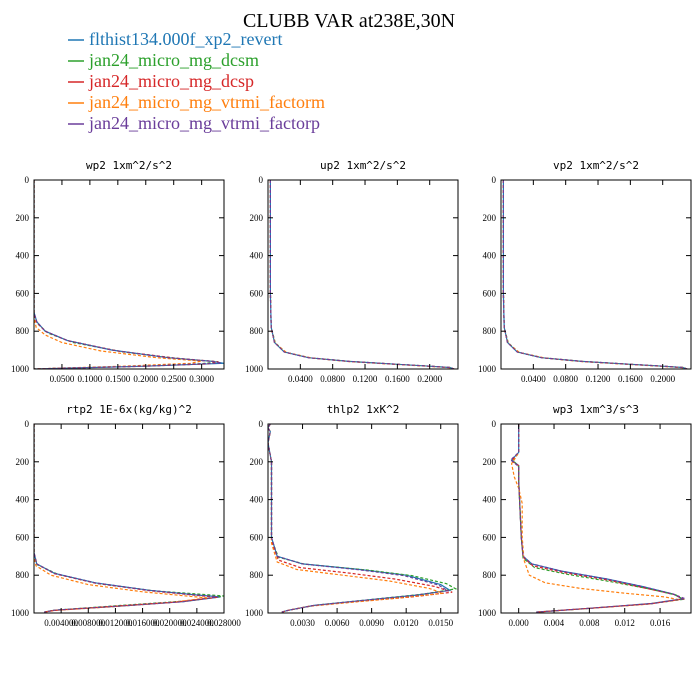 This screenshot has height=700, width=700. What do you see at coordinates (363, 165) in the screenshot?
I see `panel-title: up2 1xm^2/s^2` at bounding box center [363, 165].